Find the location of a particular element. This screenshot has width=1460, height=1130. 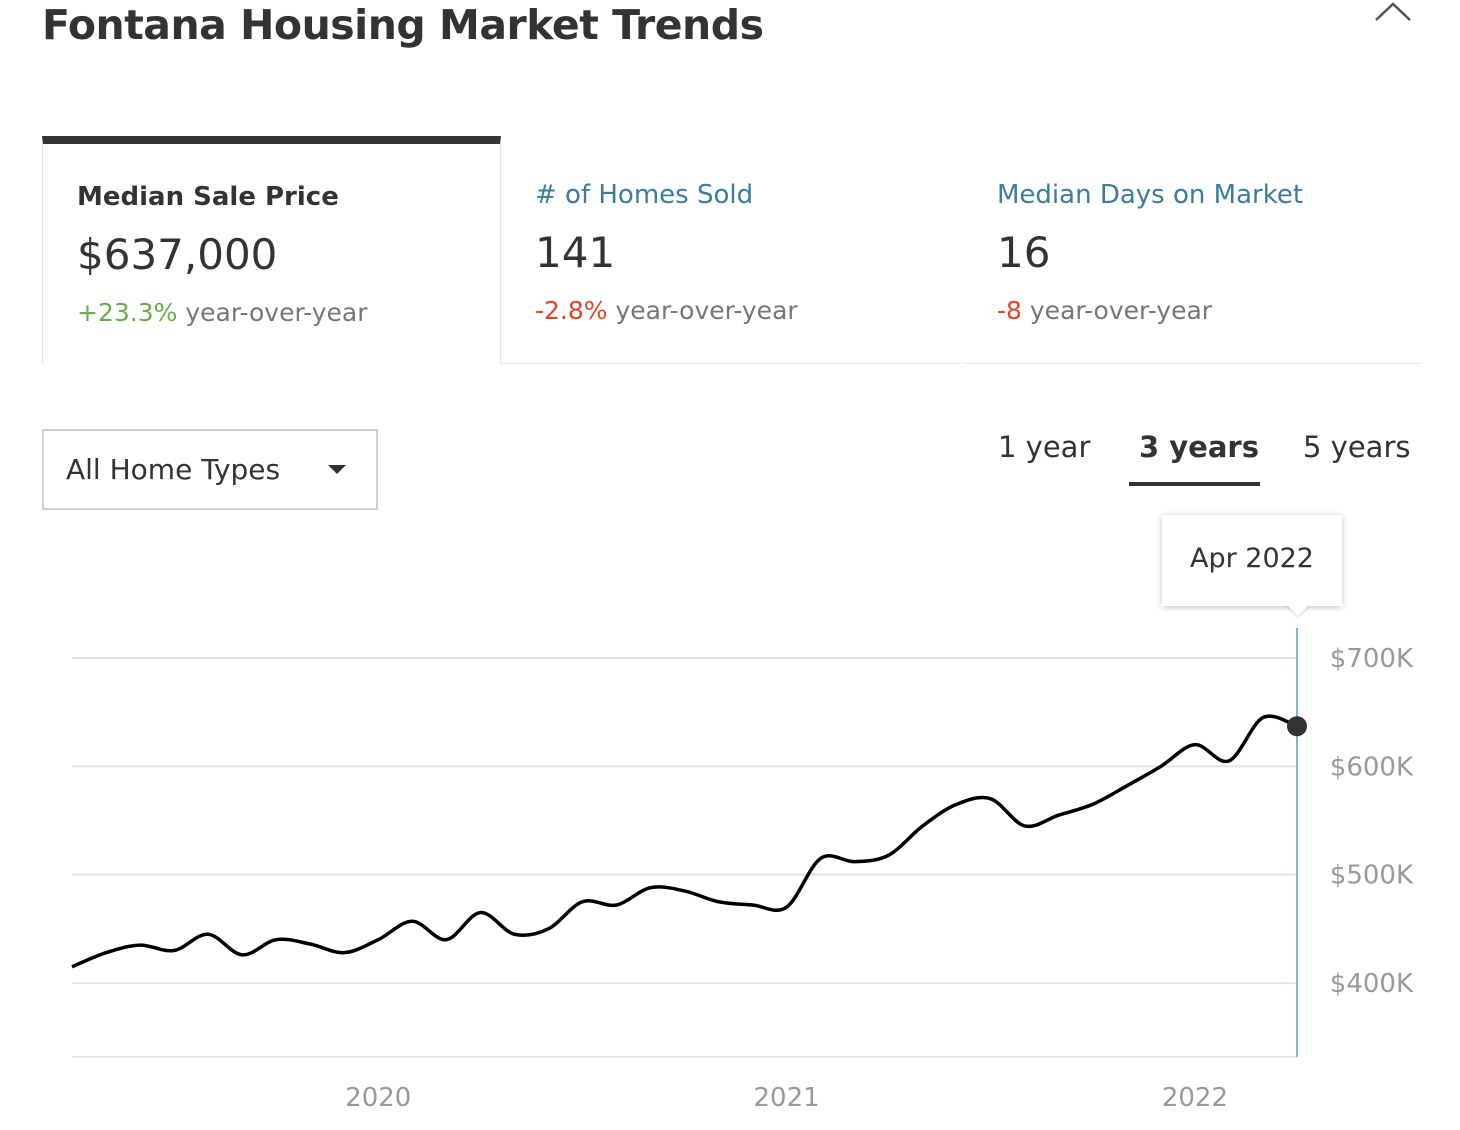

change-value: -8 is located at coordinates (1009, 310).